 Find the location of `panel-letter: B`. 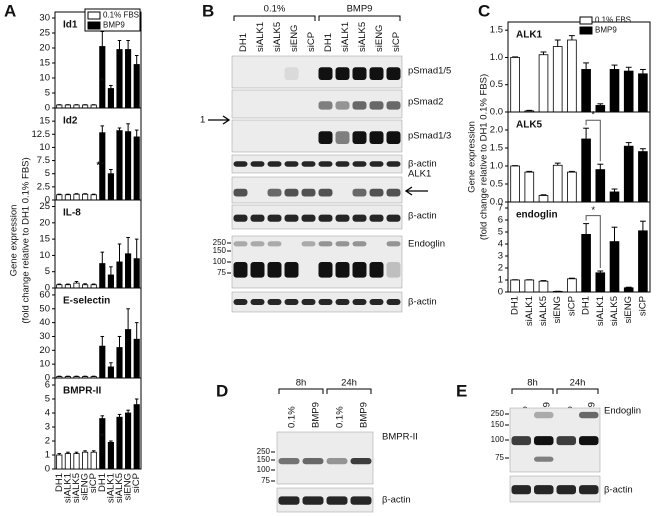

panel-letter: B is located at coordinates (208, 10).